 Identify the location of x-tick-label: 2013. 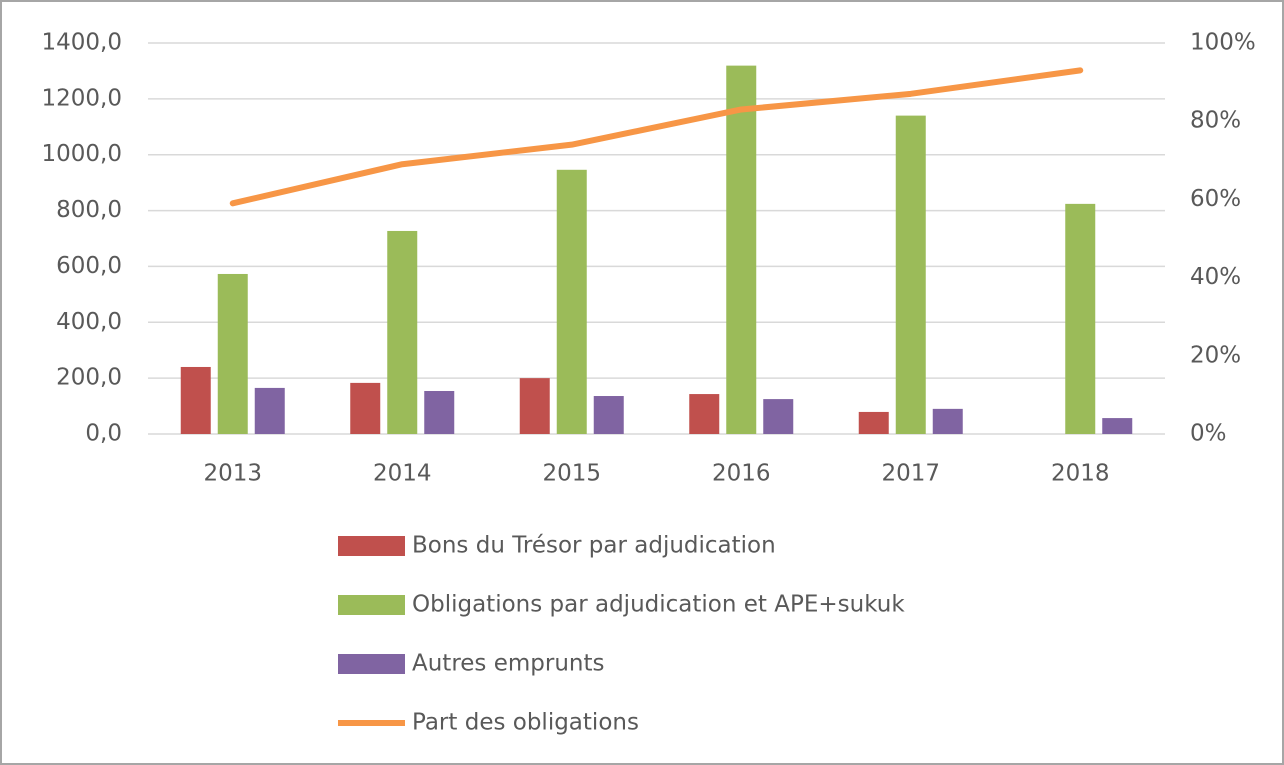
(232, 474).